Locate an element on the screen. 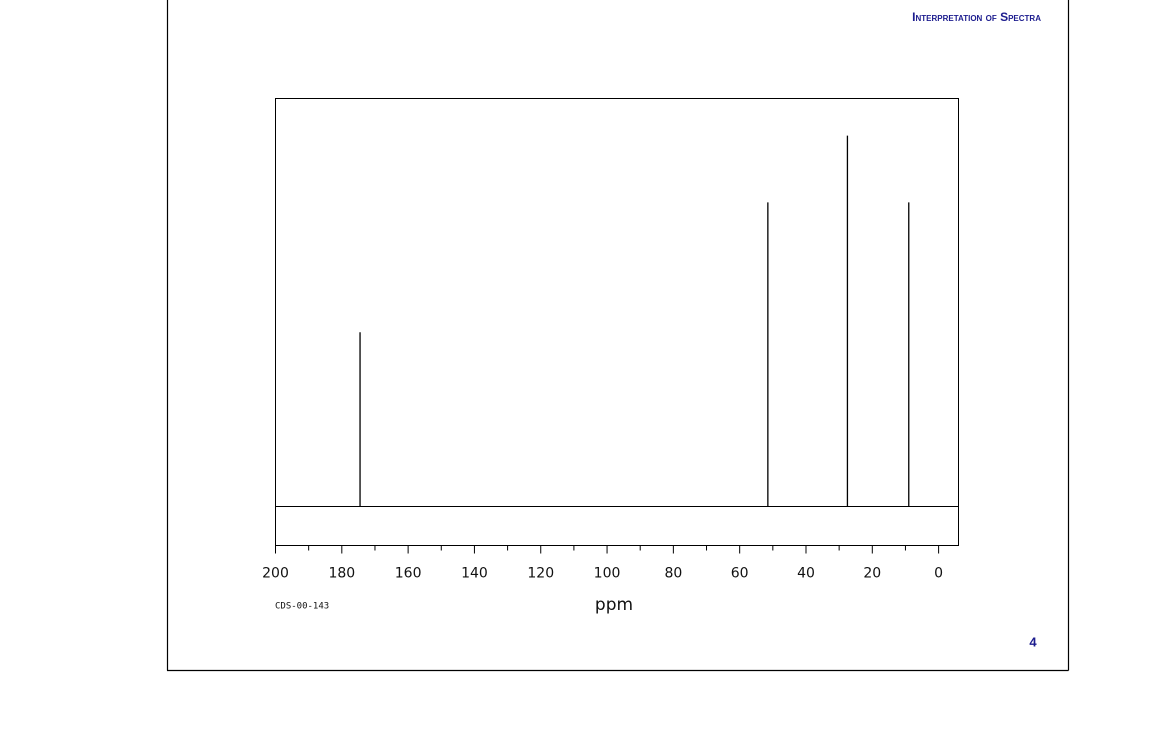  header-title: Interpretation of Spectra is located at coordinates (976, 17).